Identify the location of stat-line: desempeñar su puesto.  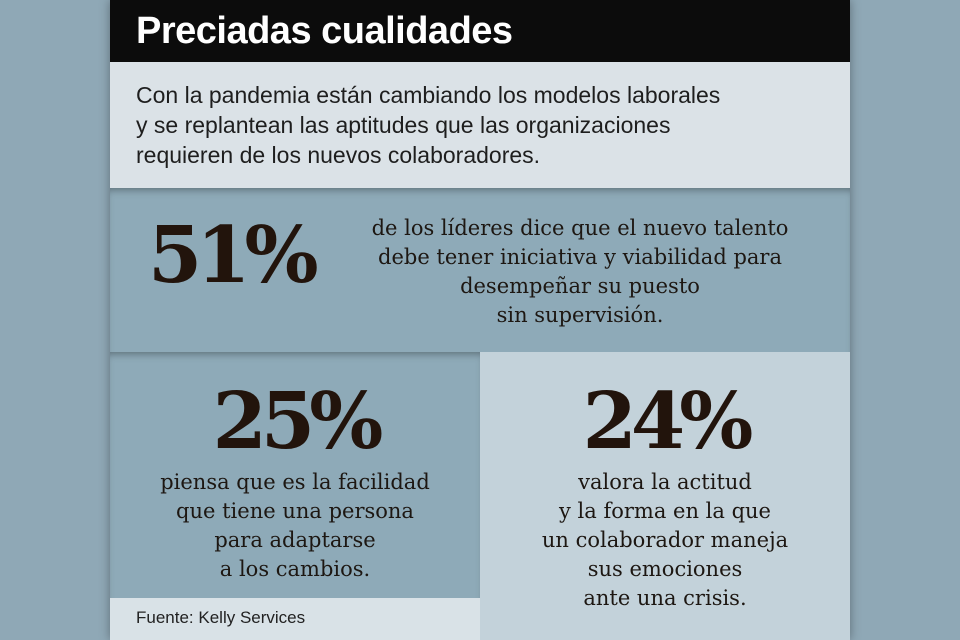
(580, 286).